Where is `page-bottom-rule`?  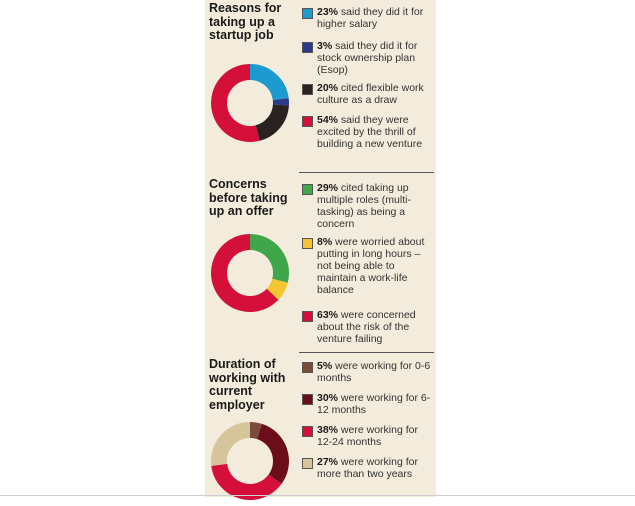 page-bottom-rule is located at coordinates (317, 495).